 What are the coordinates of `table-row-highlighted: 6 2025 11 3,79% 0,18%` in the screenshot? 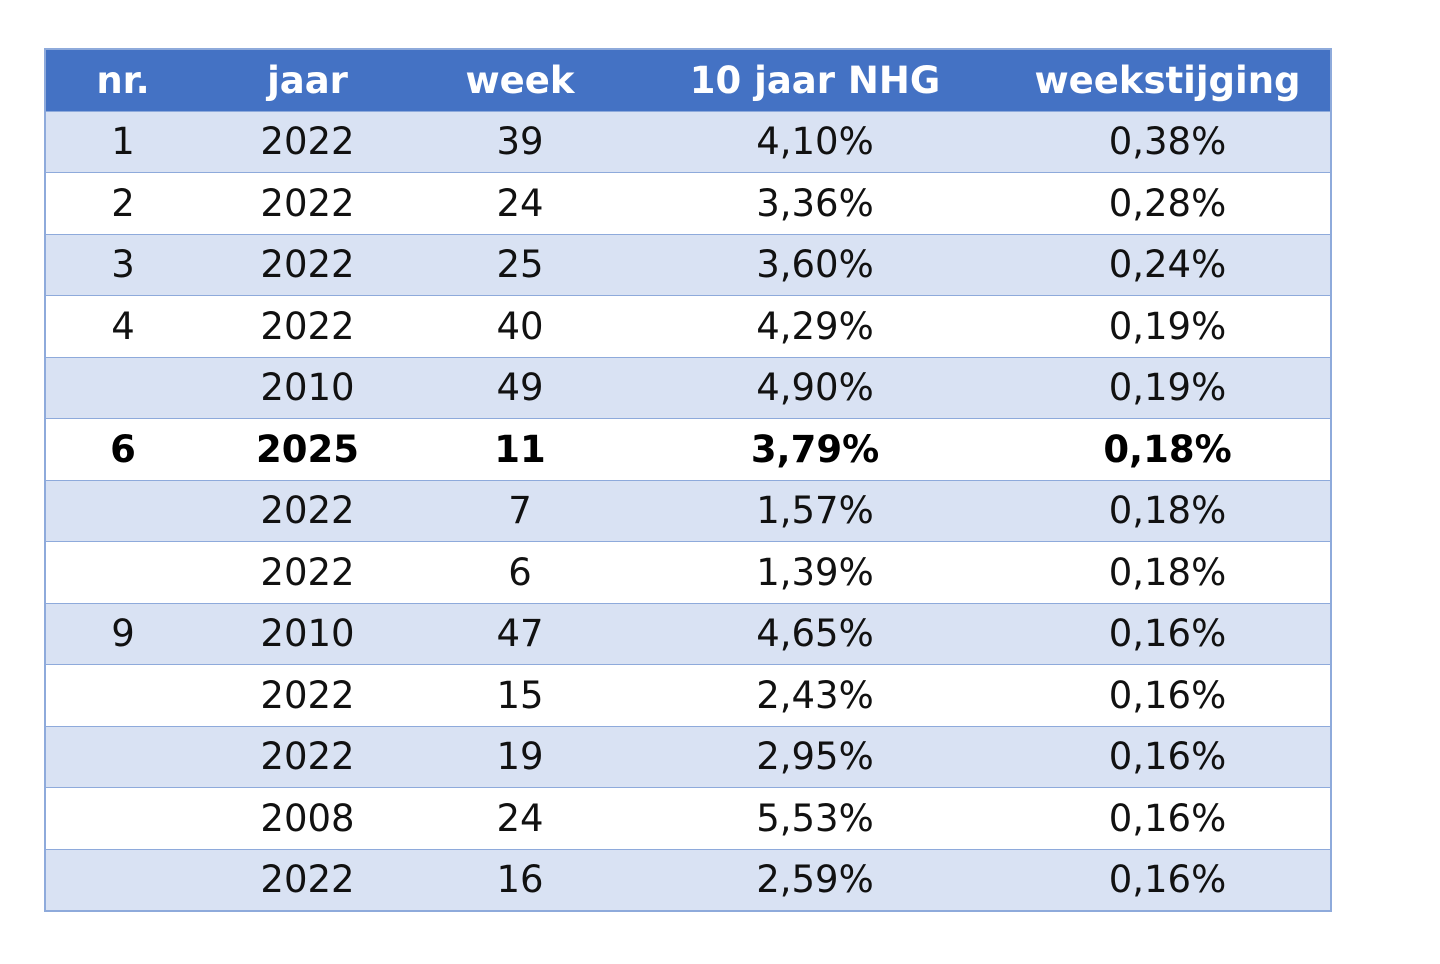 It's located at (688, 449).